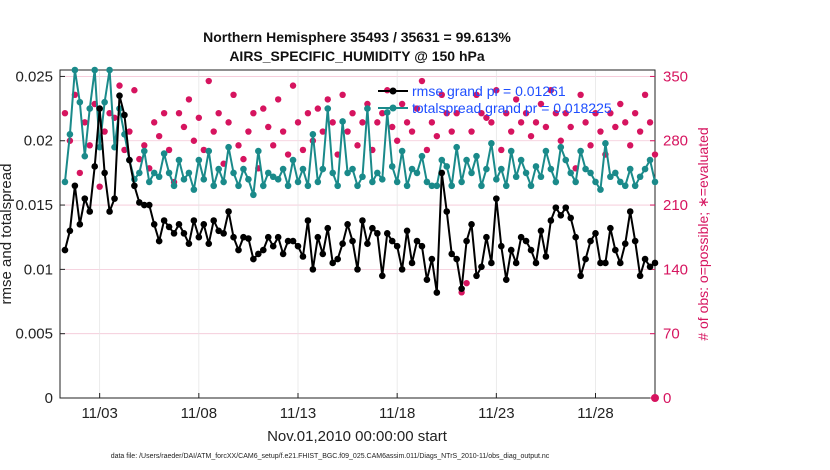  Describe the element at coordinates (703, 233) in the screenshot. I see `y2-axis-label: # of obs: o=possible; ∗=evaluated` at that location.